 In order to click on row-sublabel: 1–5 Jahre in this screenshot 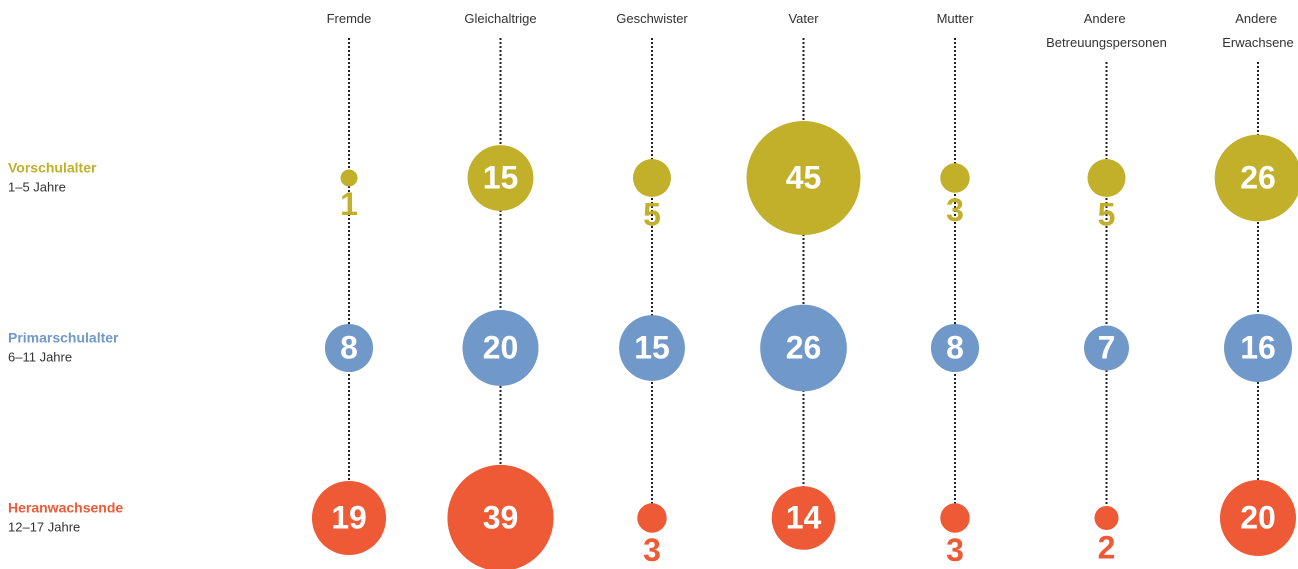, I will do `click(37, 186)`.